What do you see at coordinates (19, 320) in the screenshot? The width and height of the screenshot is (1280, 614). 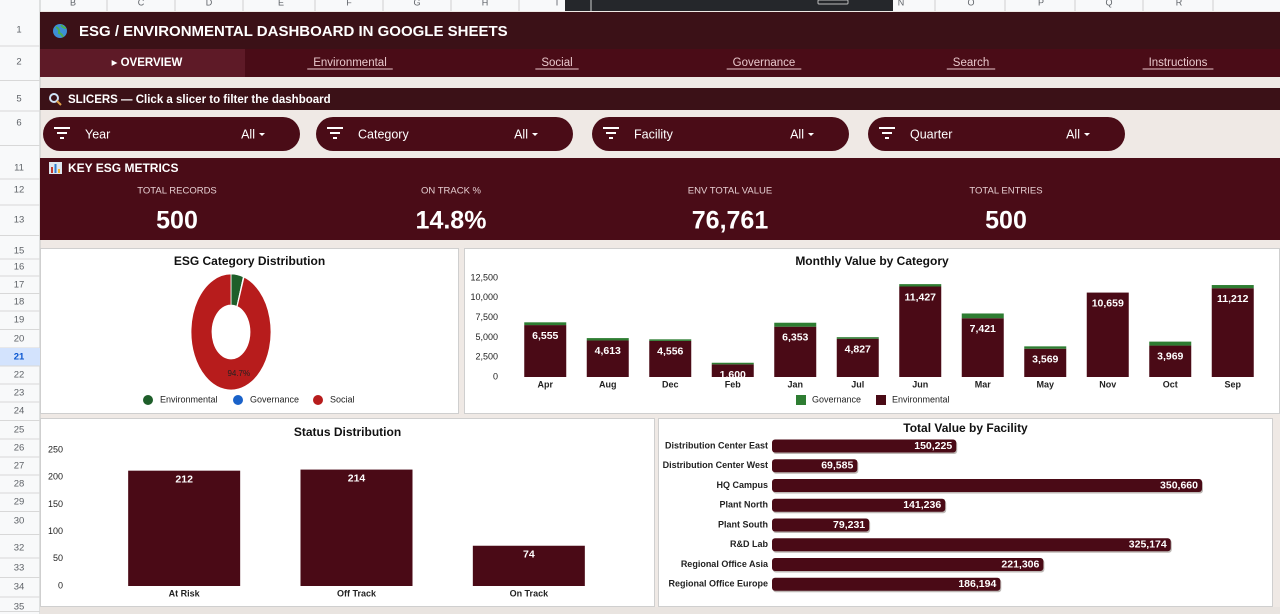 I see `row-number: 19` at bounding box center [19, 320].